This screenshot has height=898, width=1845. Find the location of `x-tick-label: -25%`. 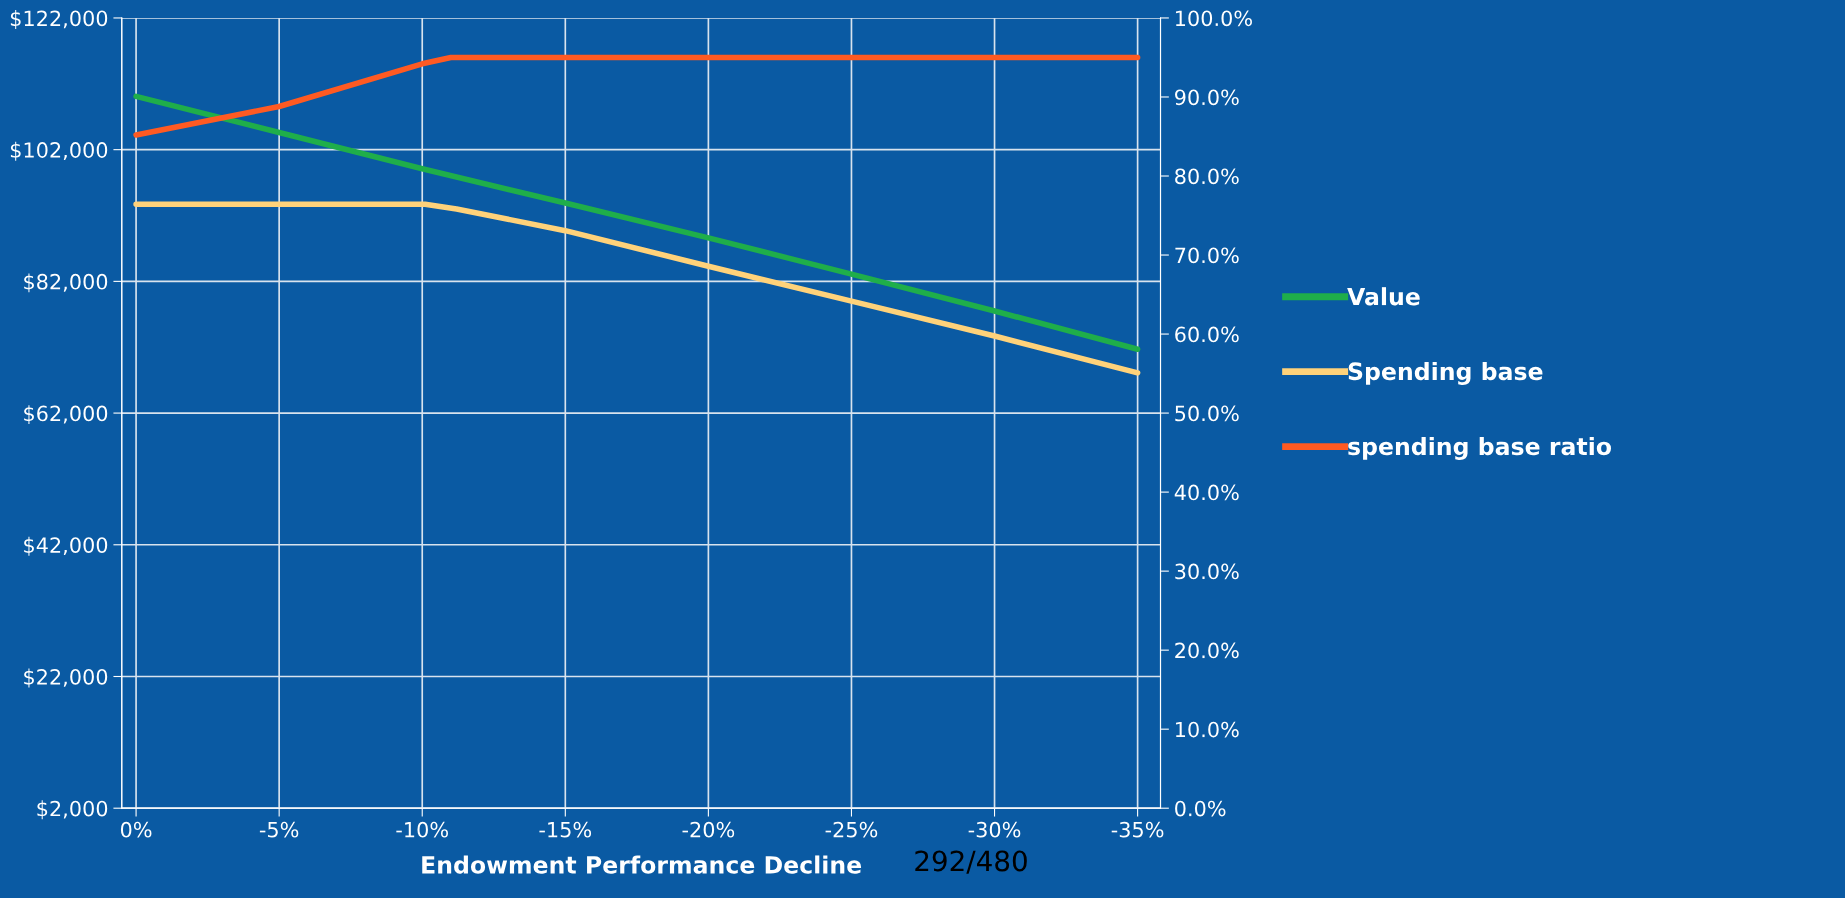

x-tick-label: -25% is located at coordinates (851, 829).